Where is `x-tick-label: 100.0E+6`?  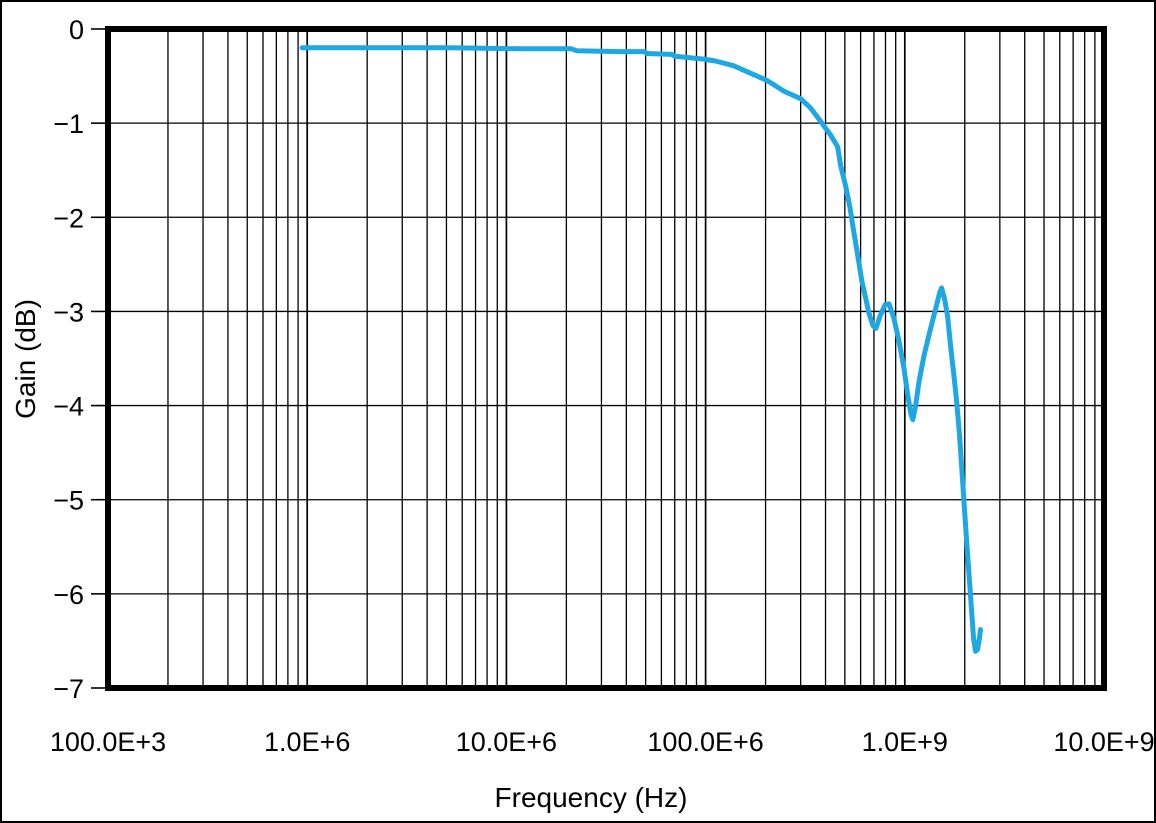
x-tick-label: 100.0E+6 is located at coordinates (705, 742).